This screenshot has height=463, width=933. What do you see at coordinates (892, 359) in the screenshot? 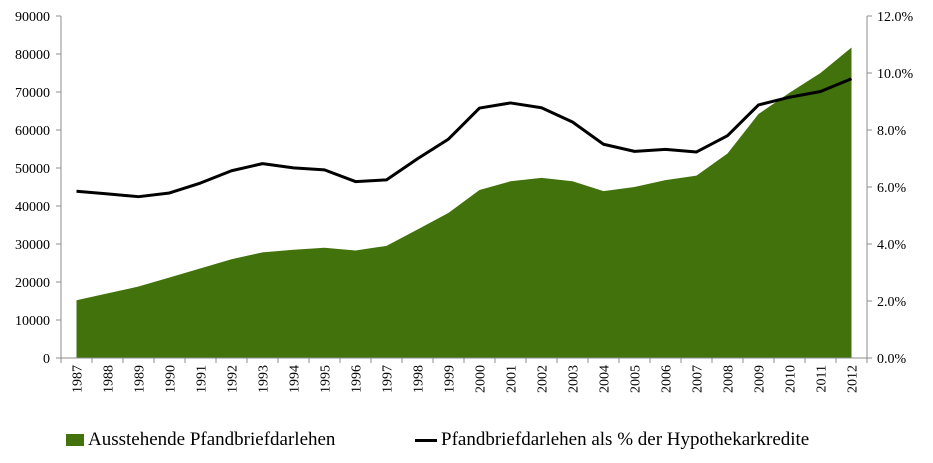
I see `right-tick-label: 0.0%` at bounding box center [892, 359].